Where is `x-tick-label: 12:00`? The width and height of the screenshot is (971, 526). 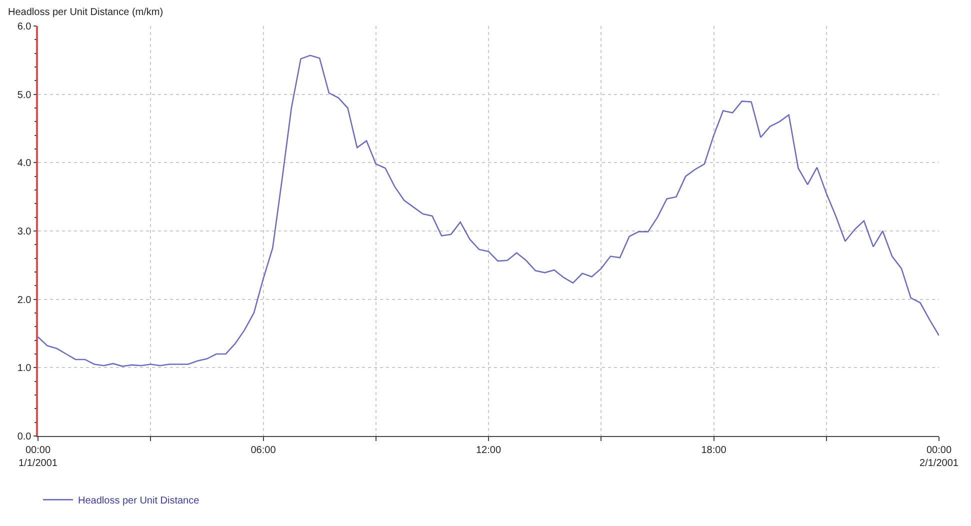 x-tick-label: 12:00 is located at coordinates (489, 450).